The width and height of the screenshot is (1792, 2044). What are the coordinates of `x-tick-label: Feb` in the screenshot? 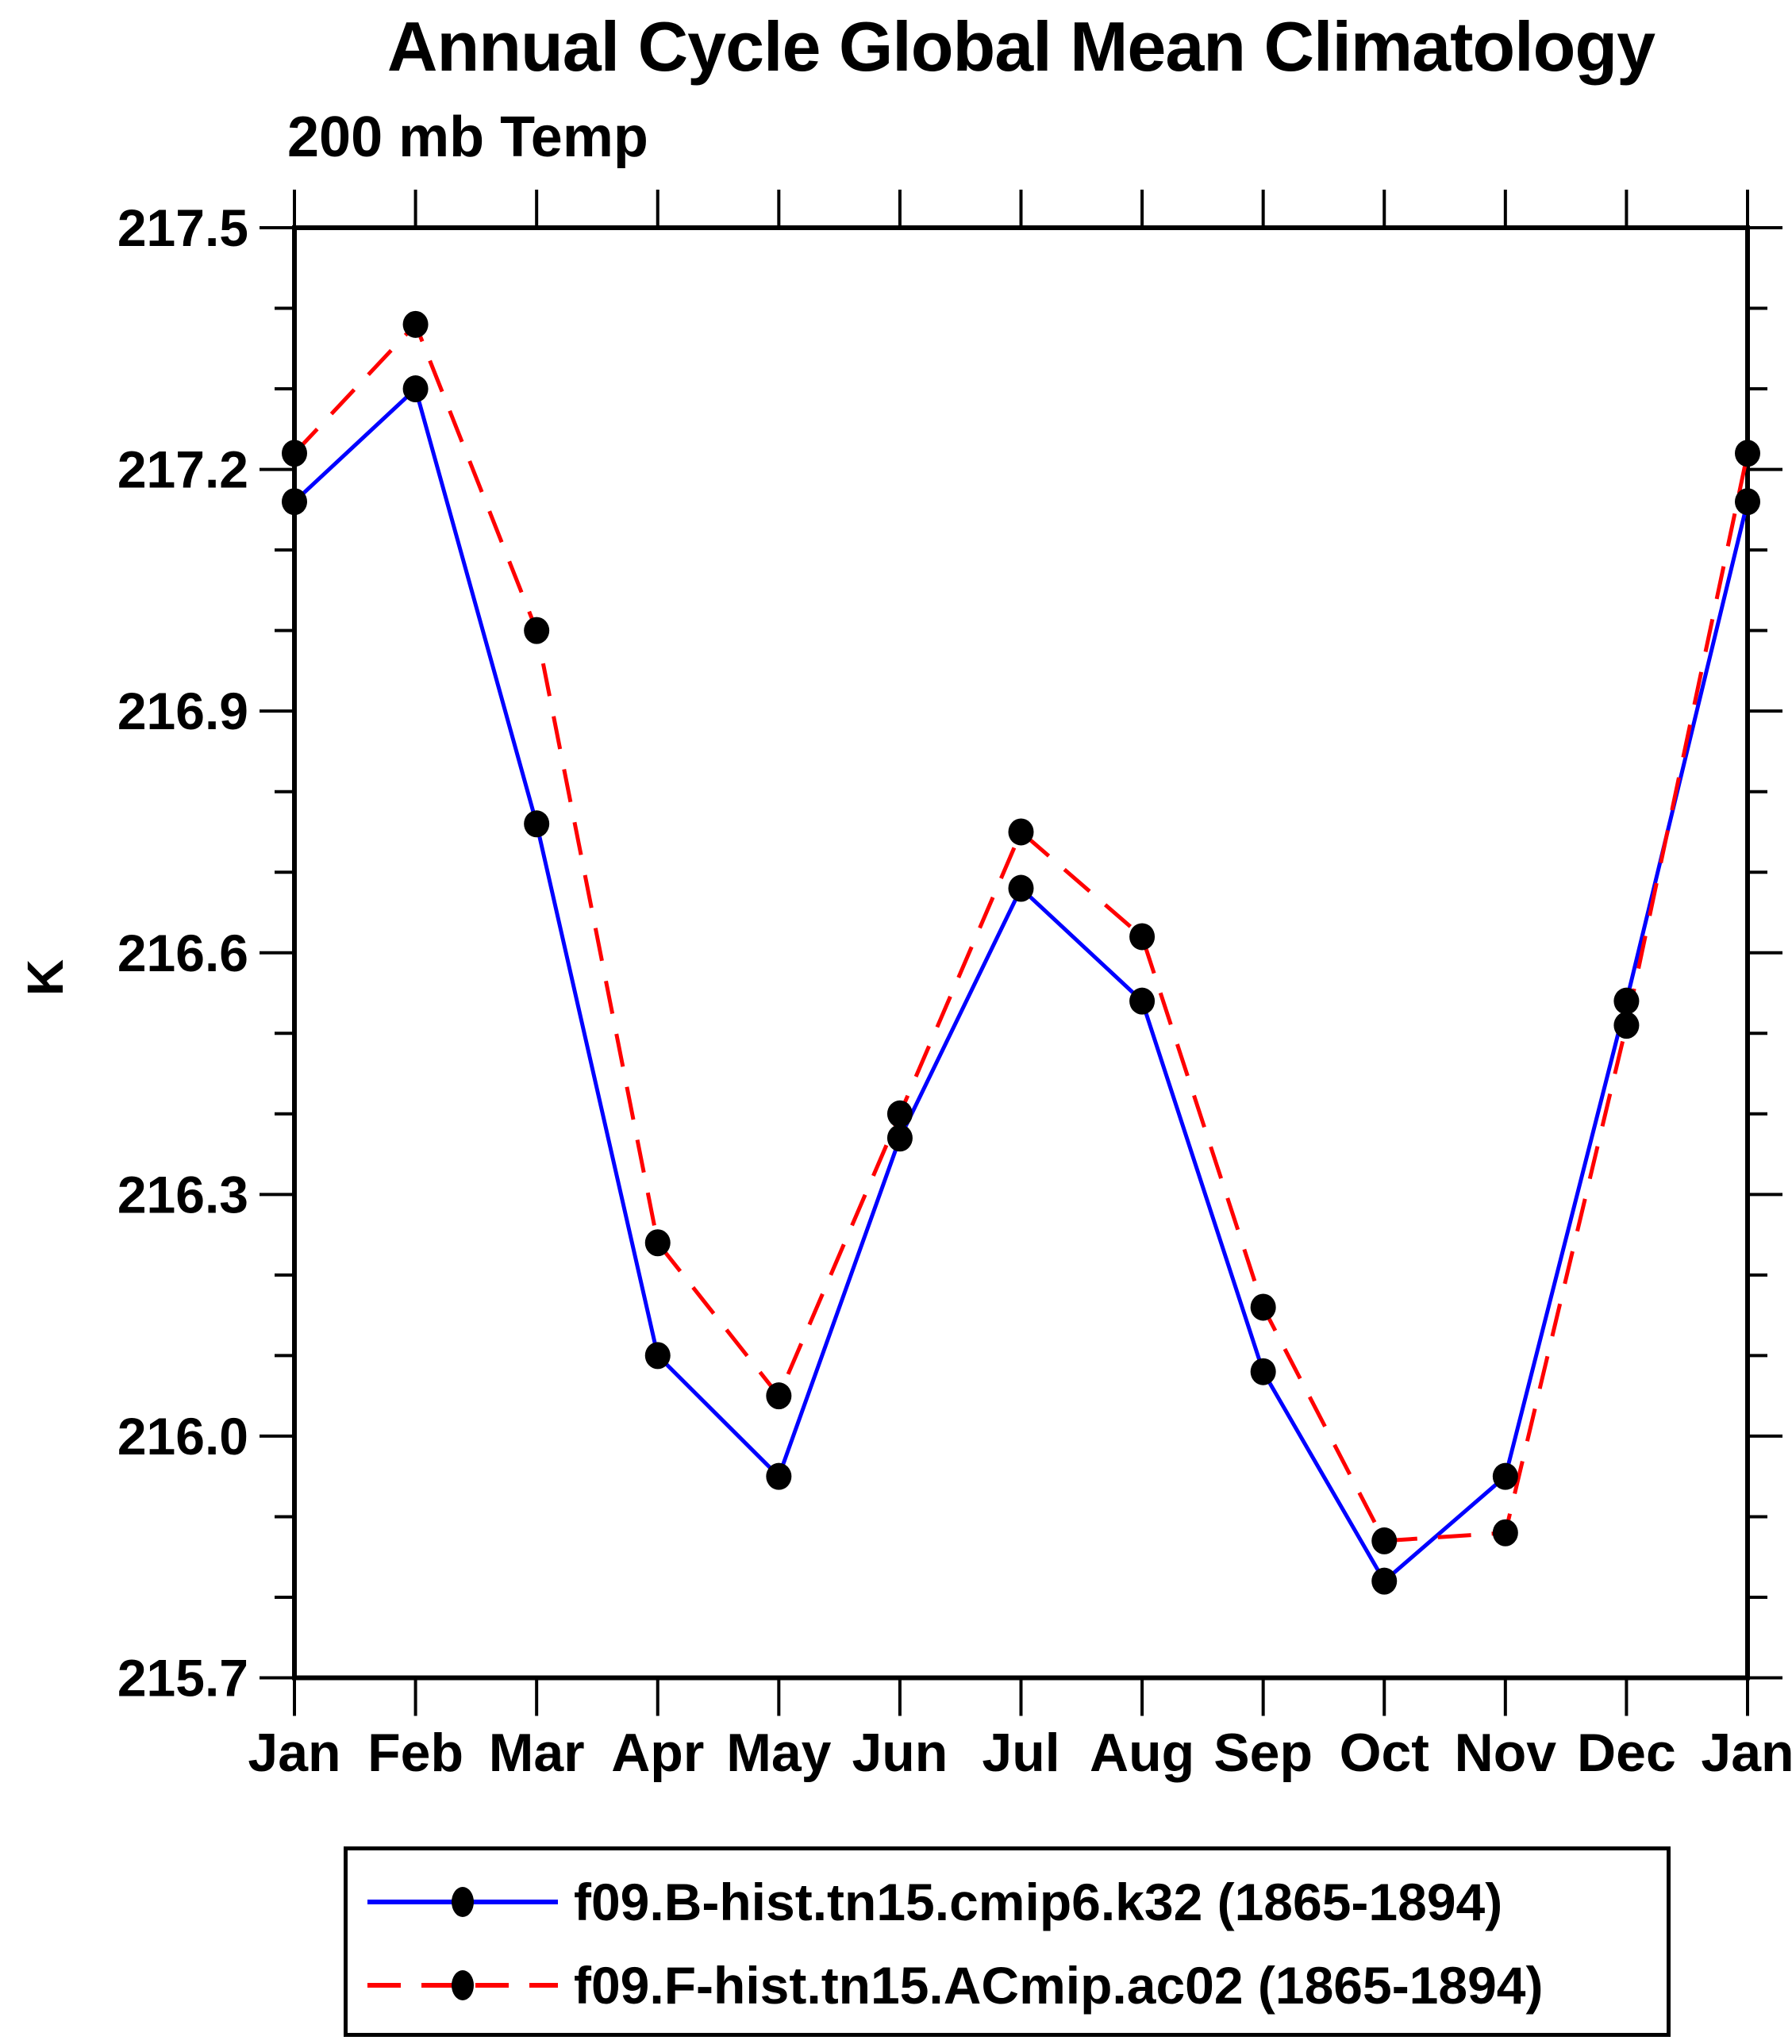 It's located at (415, 1753).